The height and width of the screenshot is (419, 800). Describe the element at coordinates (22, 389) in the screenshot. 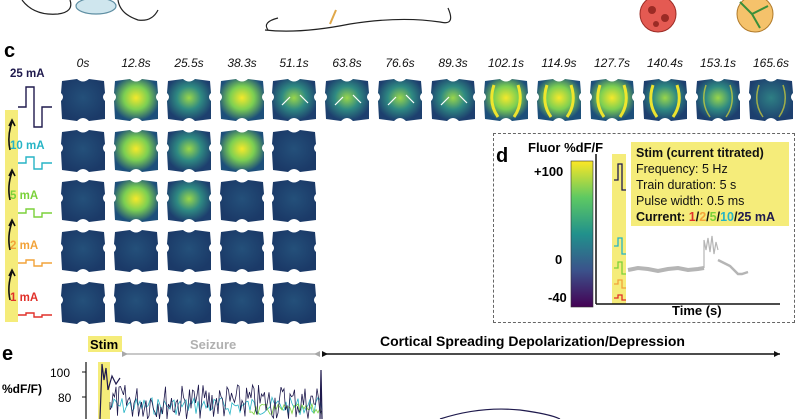

I see `y-axis-label: %dF/F)` at that location.